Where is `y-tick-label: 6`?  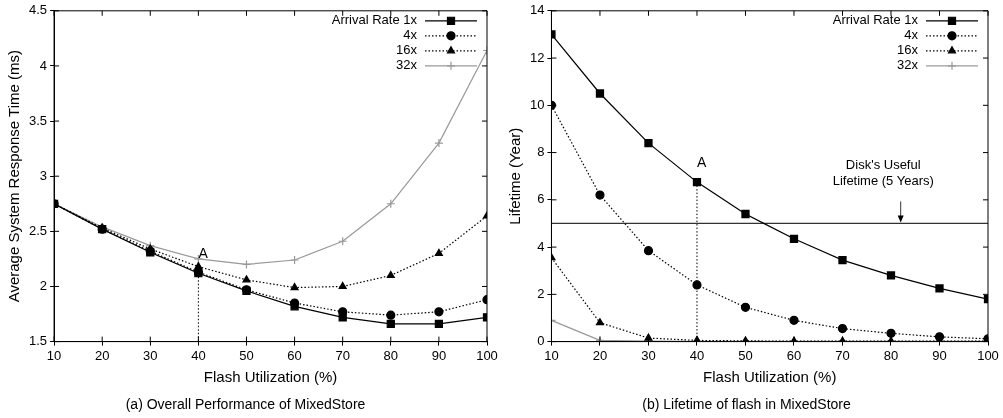
y-tick-label: 6 is located at coordinates (541, 199).